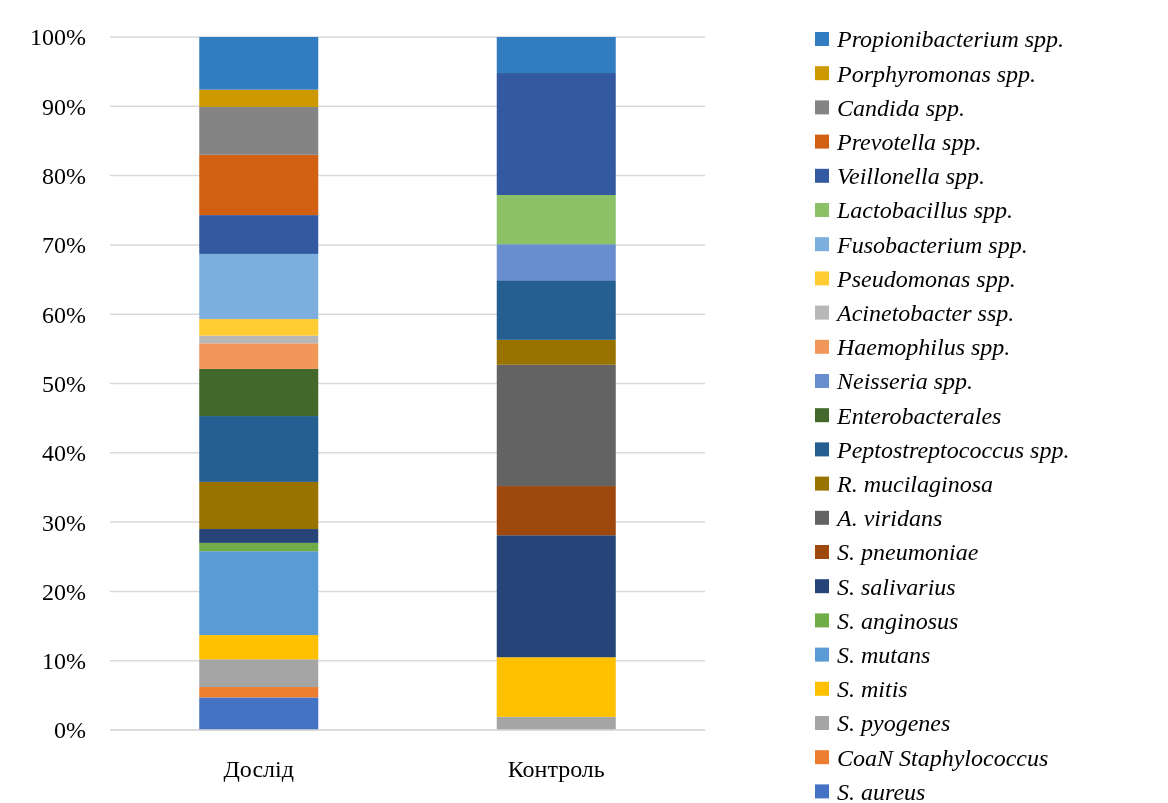 The width and height of the screenshot is (1168, 803). I want to click on y-tick-label: 40%, so click(64, 453).